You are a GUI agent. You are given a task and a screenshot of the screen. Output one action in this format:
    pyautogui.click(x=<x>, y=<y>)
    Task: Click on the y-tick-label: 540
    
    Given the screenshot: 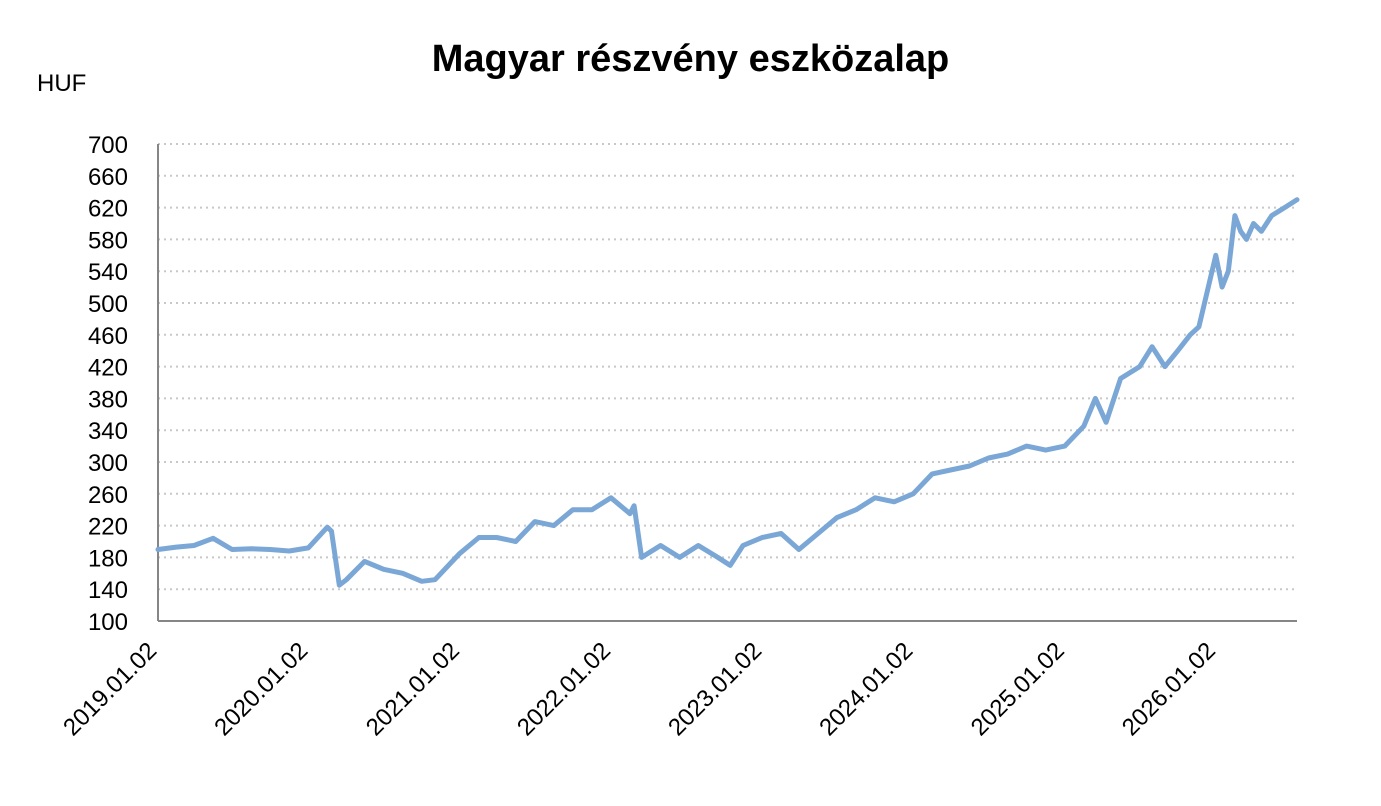 What is the action you would take?
    pyautogui.click(x=108, y=272)
    